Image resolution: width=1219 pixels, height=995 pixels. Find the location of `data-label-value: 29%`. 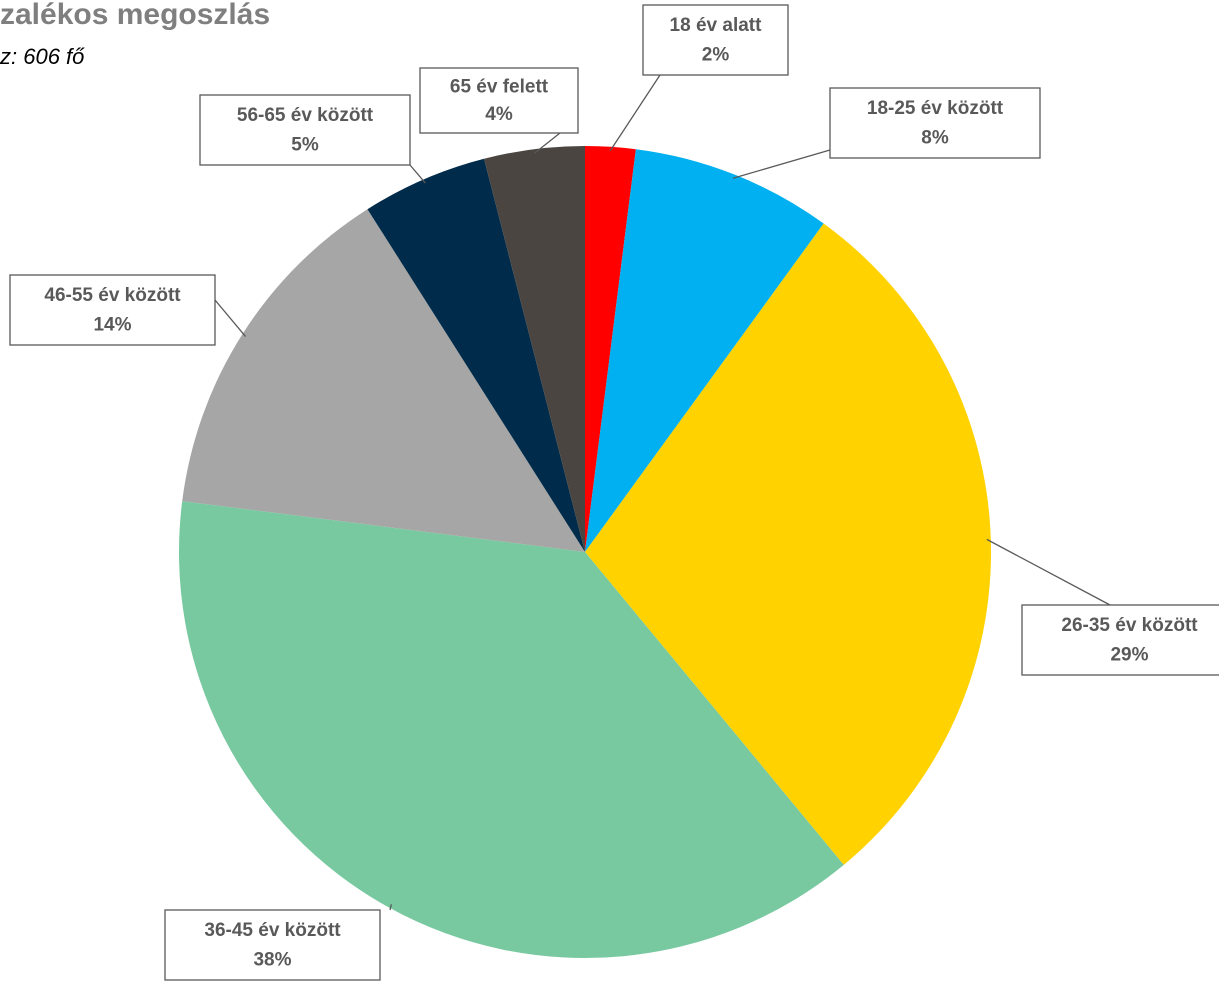

data-label-value: 29% is located at coordinates (1129, 654).